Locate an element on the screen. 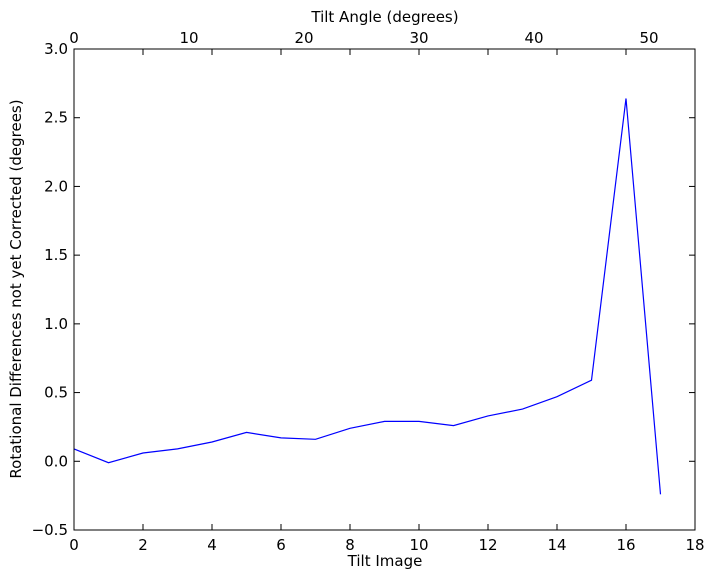 This screenshot has height=579, width=713. x-tick-label: 18 is located at coordinates (694, 545).